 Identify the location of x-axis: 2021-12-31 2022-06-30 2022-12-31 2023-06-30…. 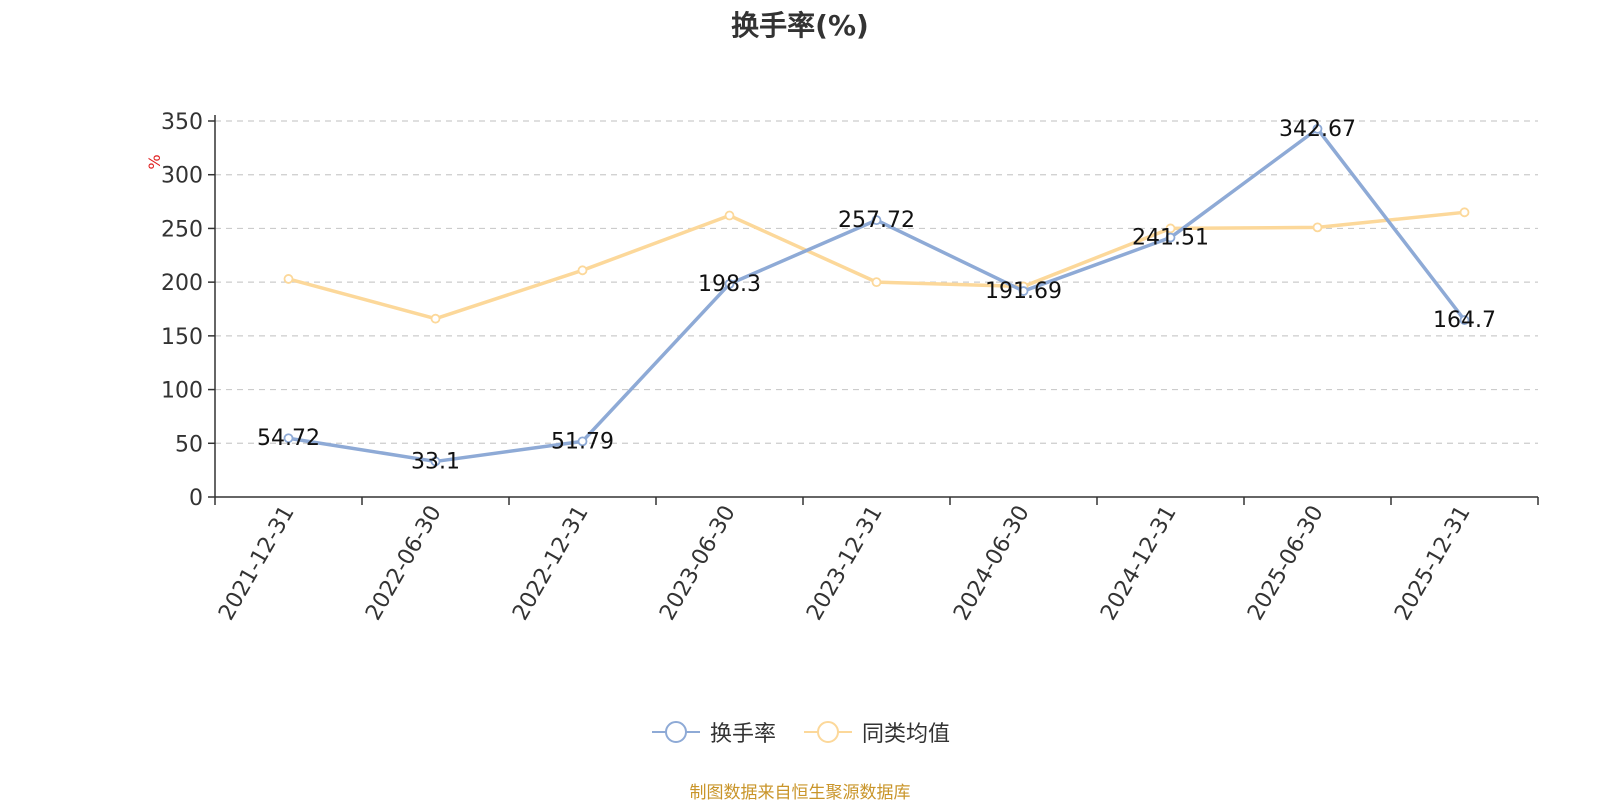
(876, 560).